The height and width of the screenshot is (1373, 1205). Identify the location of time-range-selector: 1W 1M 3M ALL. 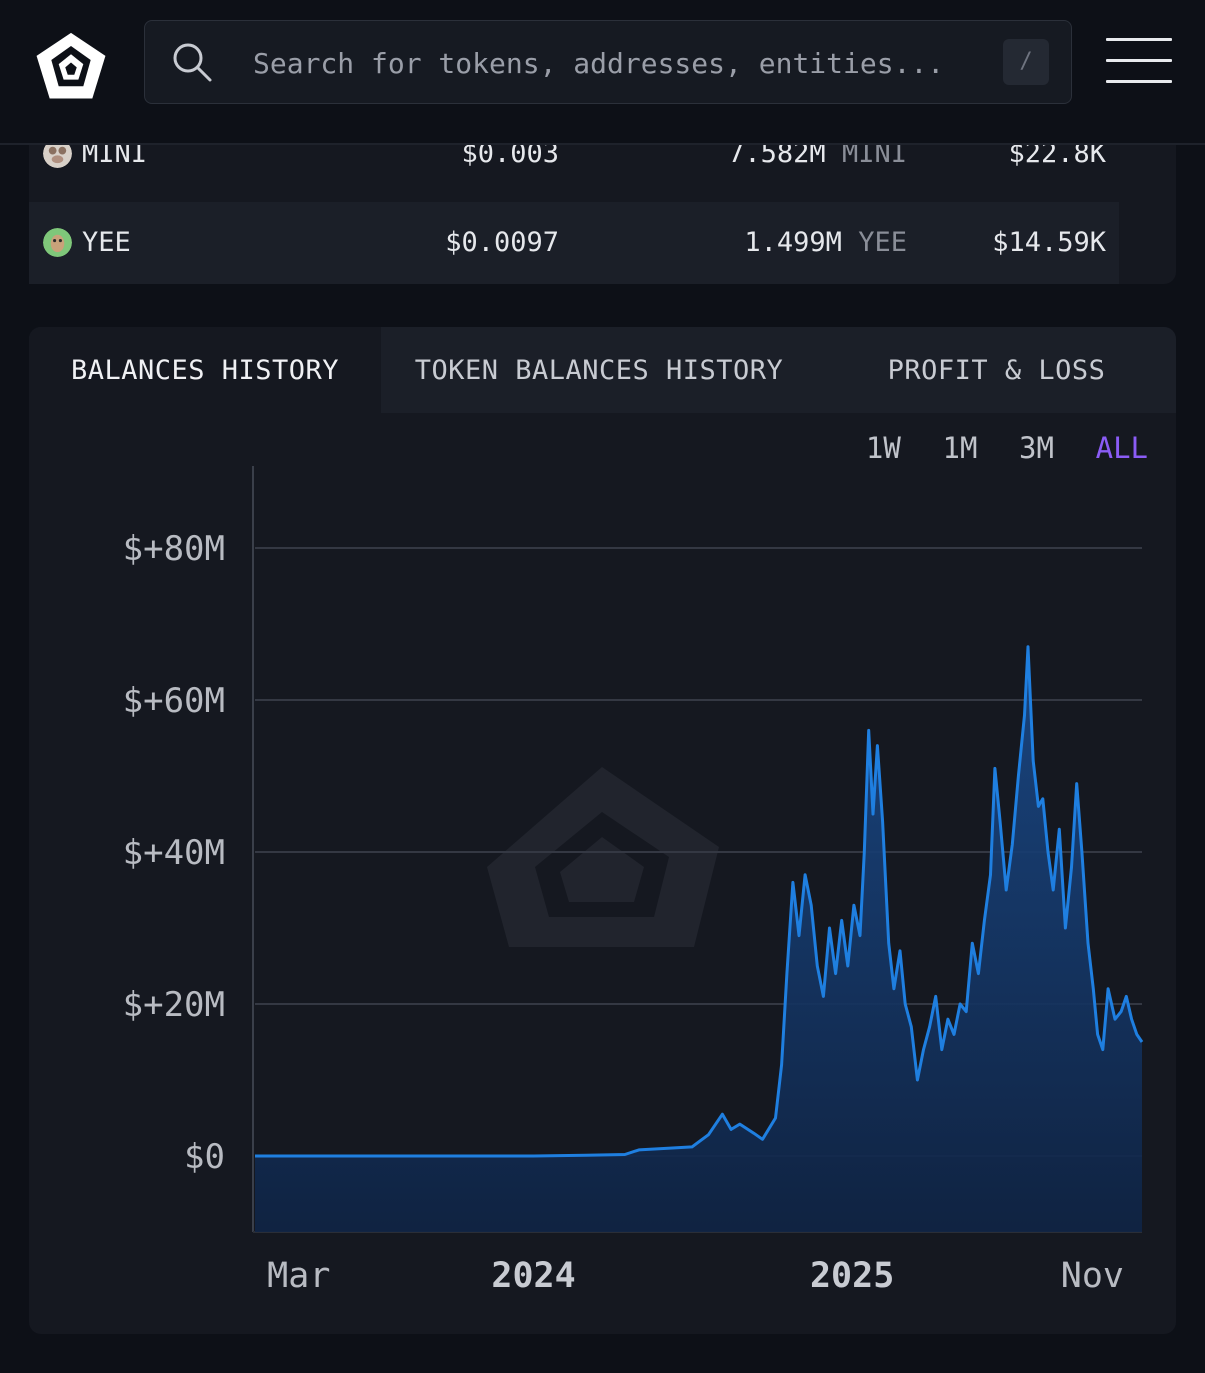
(991, 451).